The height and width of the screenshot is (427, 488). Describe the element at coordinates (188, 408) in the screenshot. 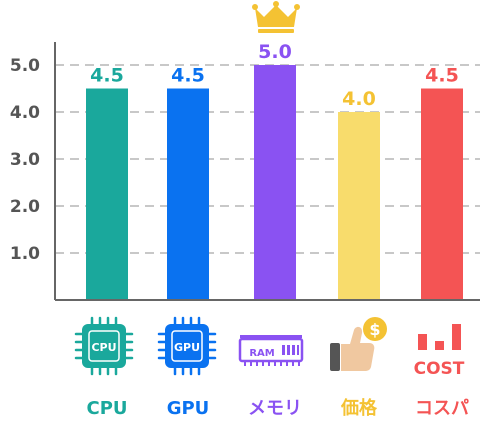

I see `x-category-label: GPU` at that location.